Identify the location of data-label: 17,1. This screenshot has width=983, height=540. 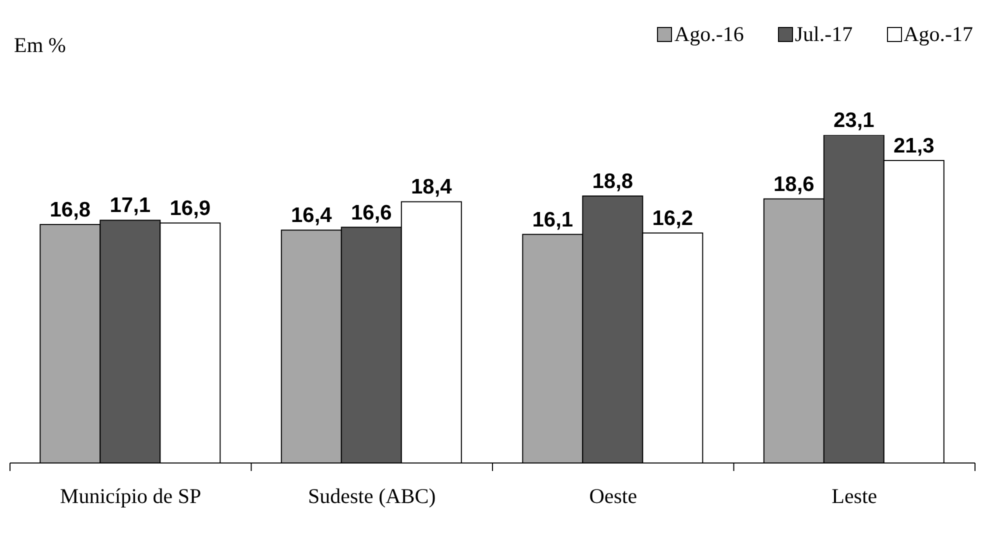
(130, 206).